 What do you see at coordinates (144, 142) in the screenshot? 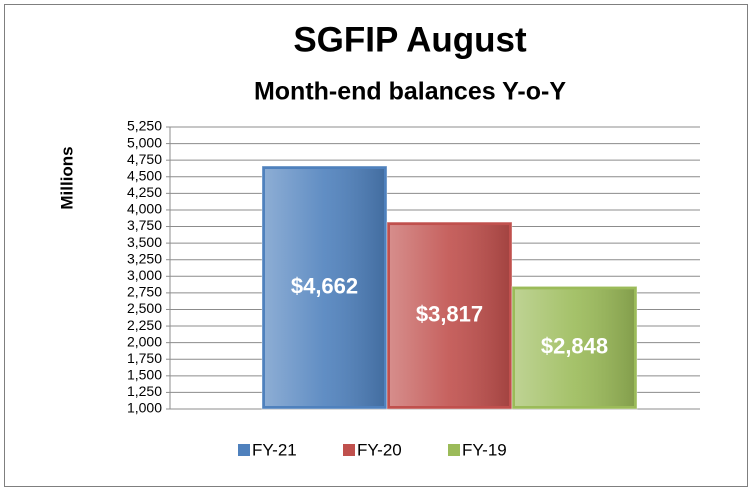
I see `y-tick-label: 5,000` at bounding box center [144, 142].